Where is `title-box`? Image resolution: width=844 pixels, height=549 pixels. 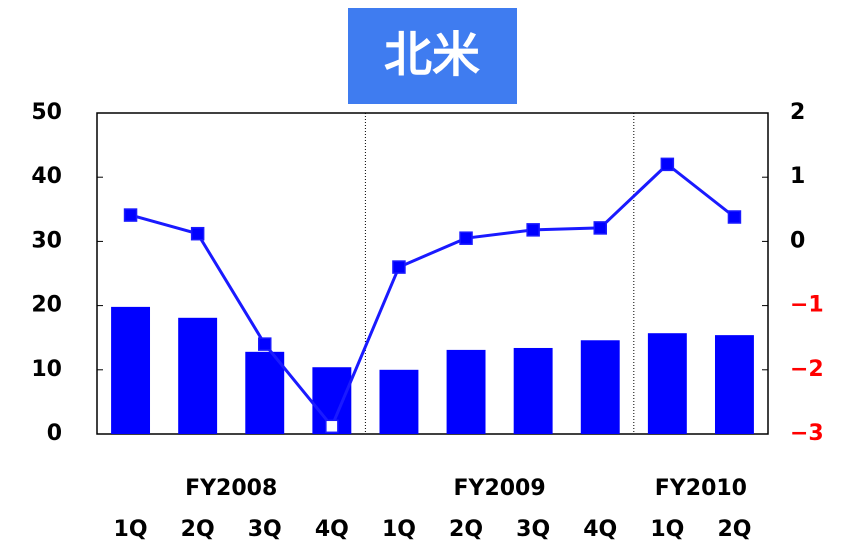
title-box is located at coordinates (432, 56).